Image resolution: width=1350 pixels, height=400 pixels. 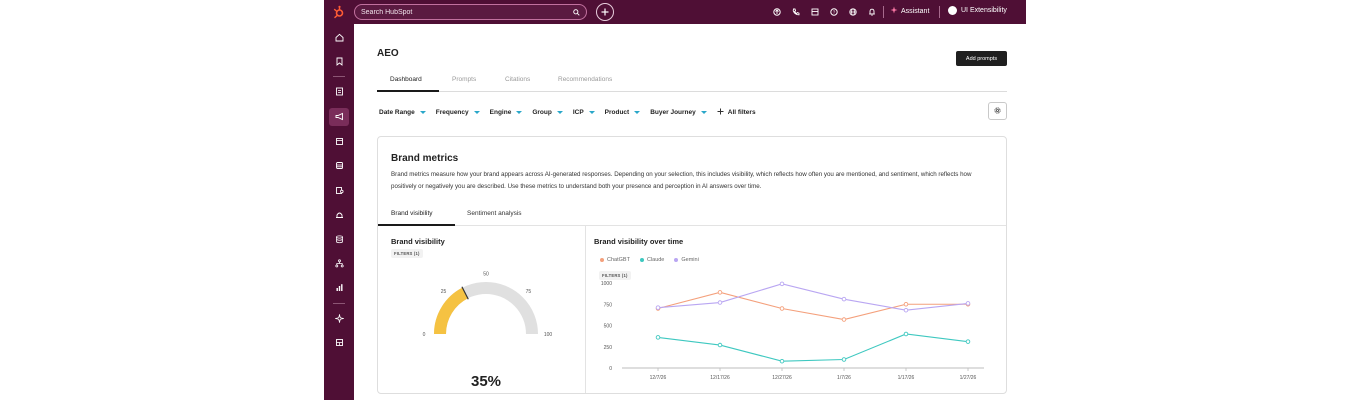 I want to click on sidebar-item-marketing, so click(x=339, y=117).